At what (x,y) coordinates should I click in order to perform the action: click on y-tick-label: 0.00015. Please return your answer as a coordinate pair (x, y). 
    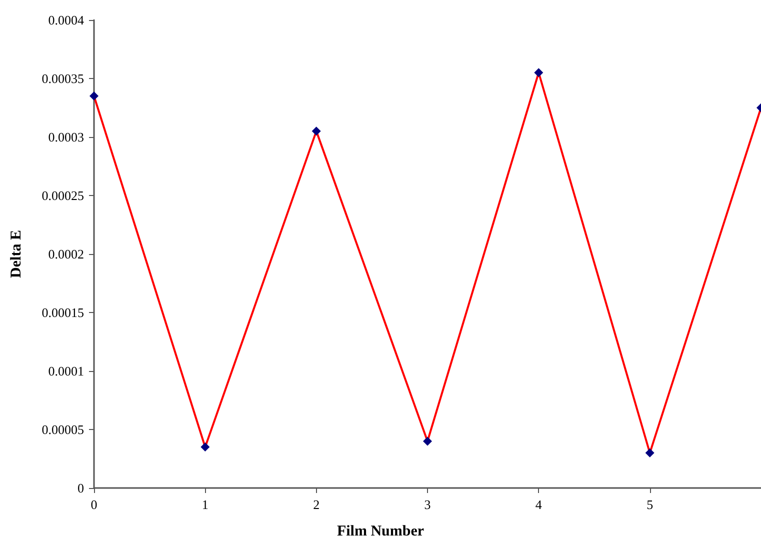
    Looking at the image, I should click on (63, 312).